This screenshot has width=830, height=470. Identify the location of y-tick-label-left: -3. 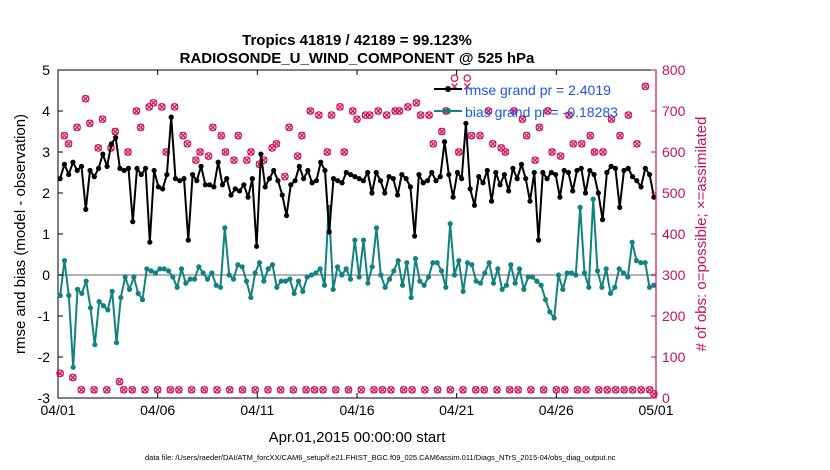
(44, 398).